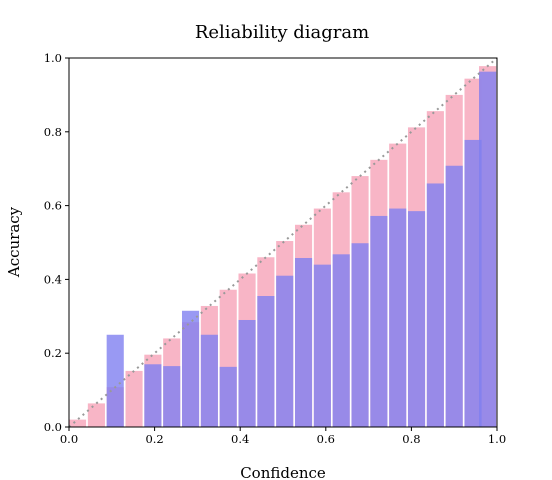 The image size is (552, 480). What do you see at coordinates (53, 132) in the screenshot?
I see `y-tick-label: 0.8` at bounding box center [53, 132].